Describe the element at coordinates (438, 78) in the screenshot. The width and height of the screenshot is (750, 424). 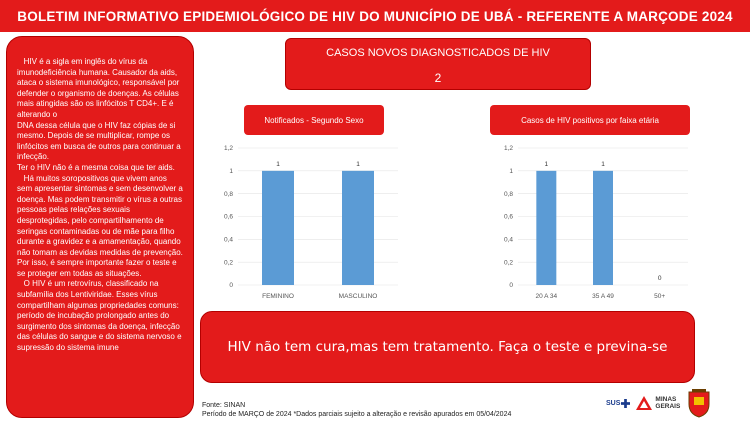
I see `new-cases-count: 2` at that location.